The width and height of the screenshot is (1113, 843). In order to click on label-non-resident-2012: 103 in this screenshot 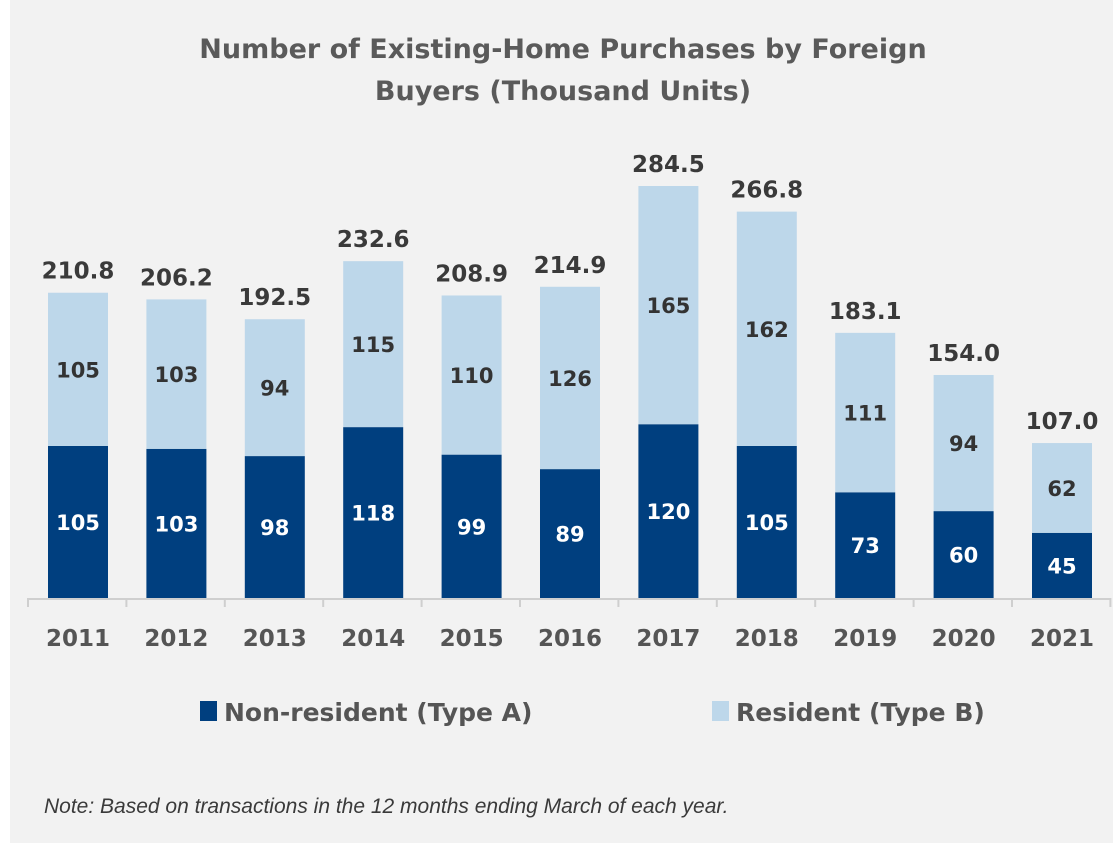, I will do `click(176, 524)`.